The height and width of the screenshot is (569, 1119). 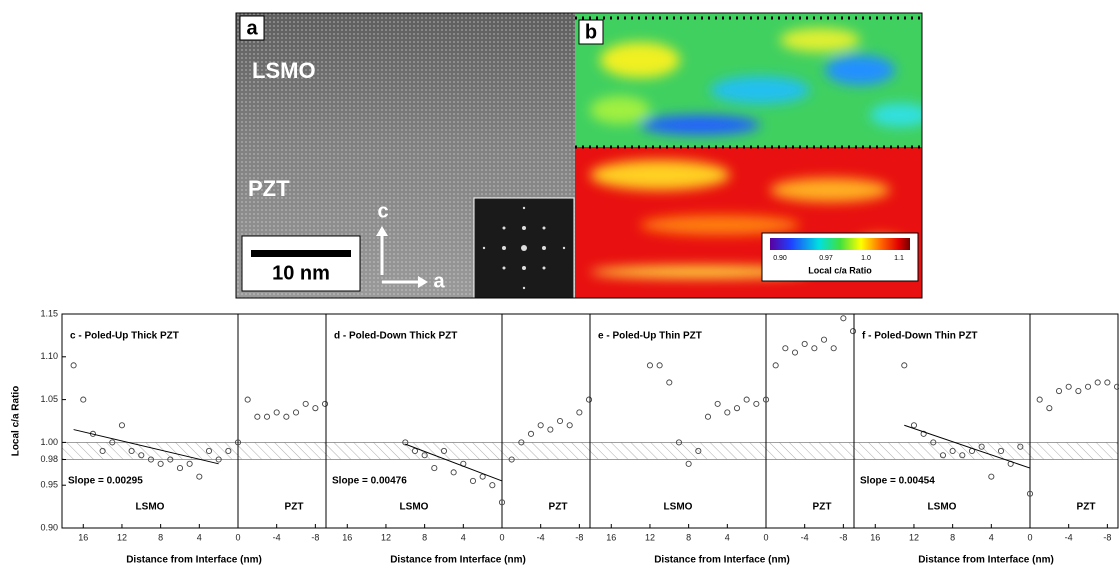 I want to click on panel-label: b, so click(x=591, y=32).